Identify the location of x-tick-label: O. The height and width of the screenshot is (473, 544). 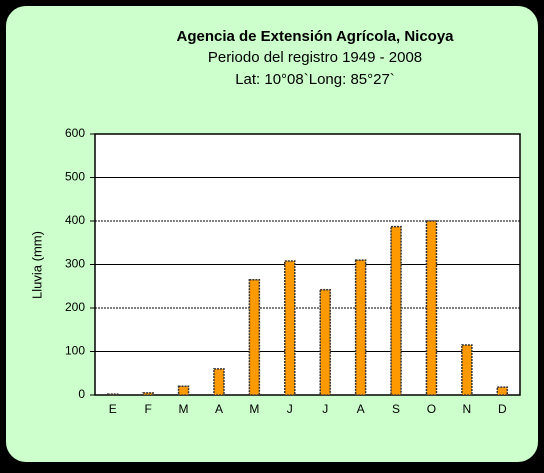
(431, 409).